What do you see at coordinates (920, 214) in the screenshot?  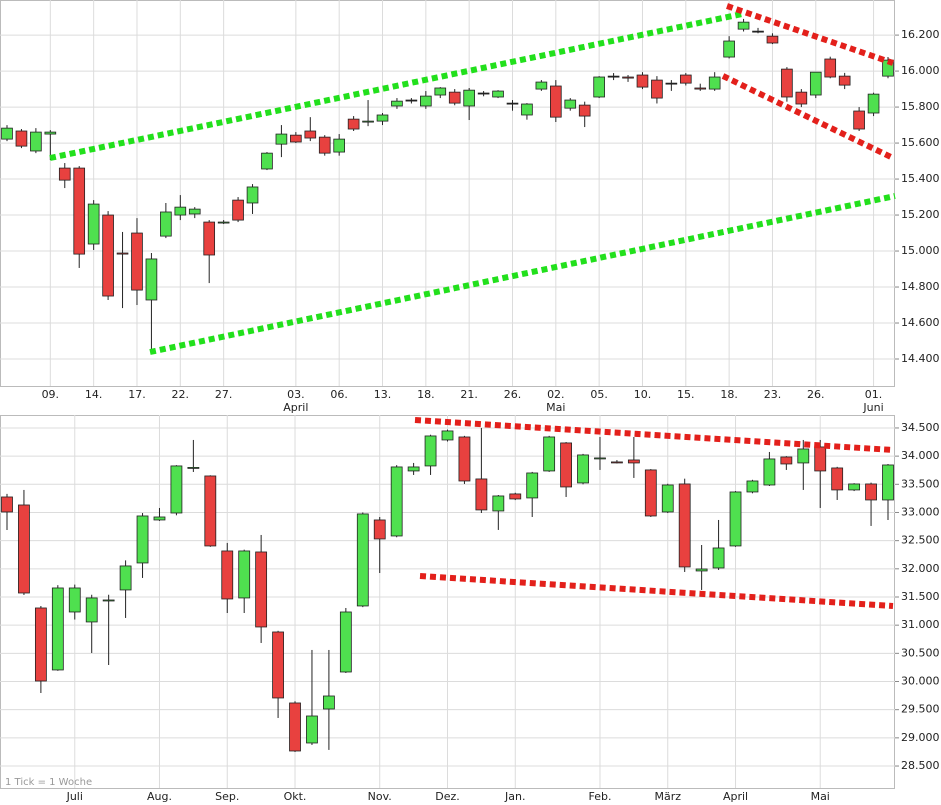 I see `y-tick-label: 15.200` at bounding box center [920, 214].